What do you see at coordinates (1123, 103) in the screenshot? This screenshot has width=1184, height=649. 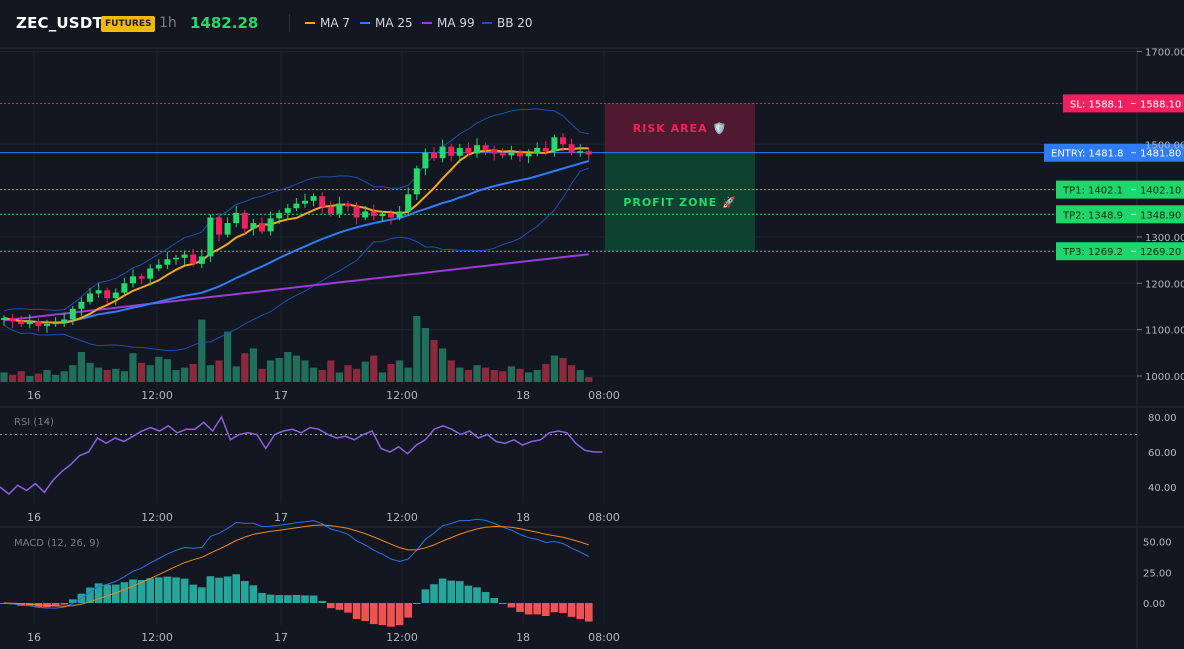 I see `sl-tag` at bounding box center [1123, 103].